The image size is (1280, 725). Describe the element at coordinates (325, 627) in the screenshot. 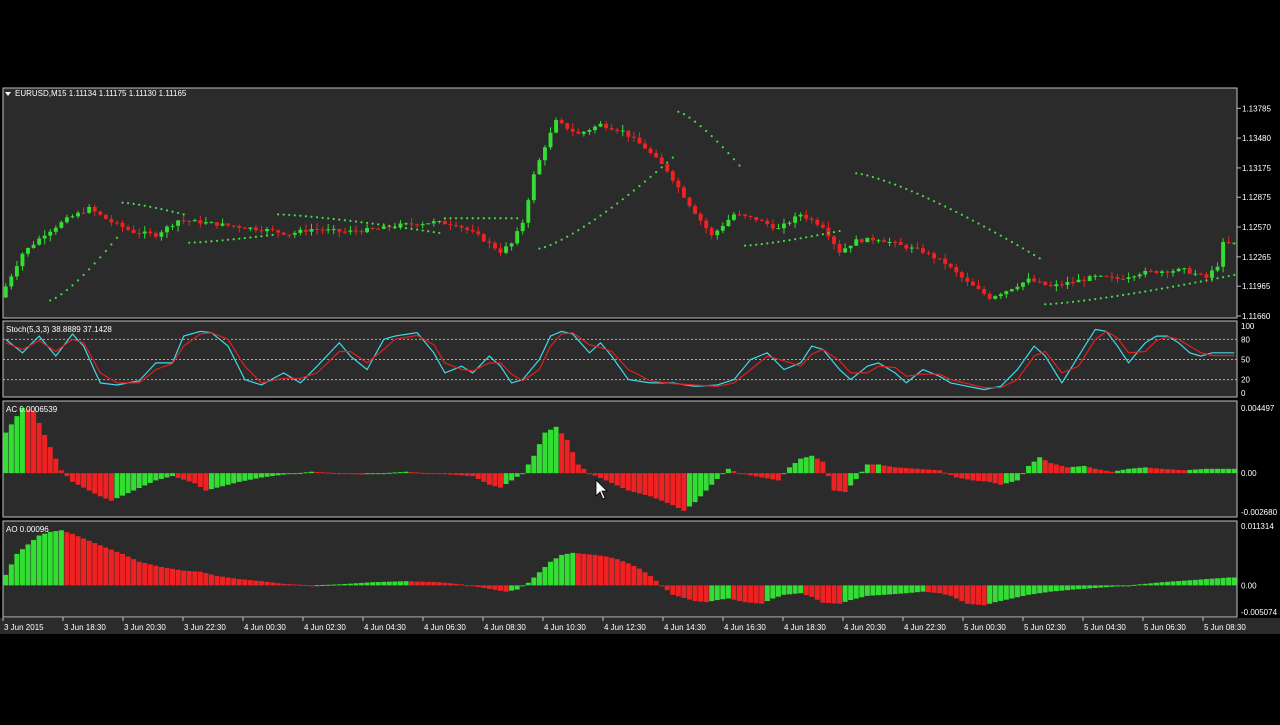

I see `time-axis-label: 4 Jun 02:30` at that location.